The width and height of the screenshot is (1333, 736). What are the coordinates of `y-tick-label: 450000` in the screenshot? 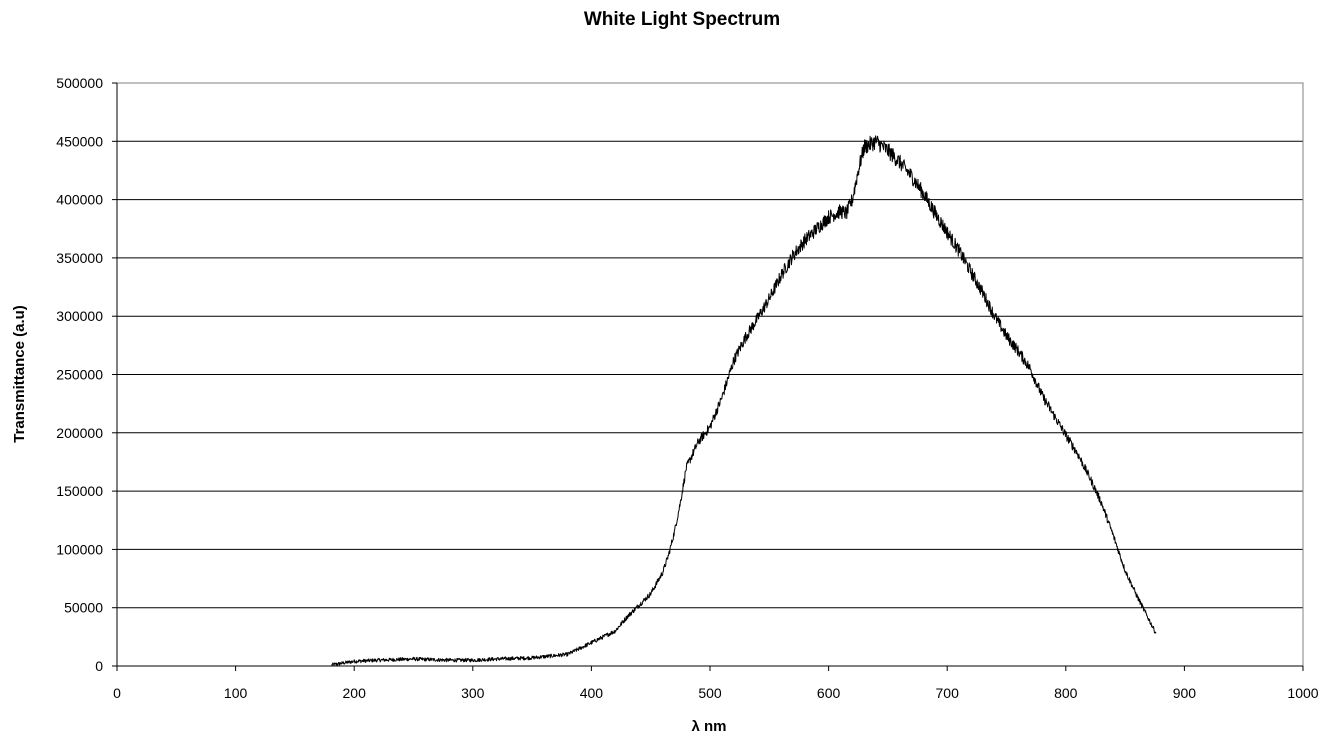 It's located at (79, 141).